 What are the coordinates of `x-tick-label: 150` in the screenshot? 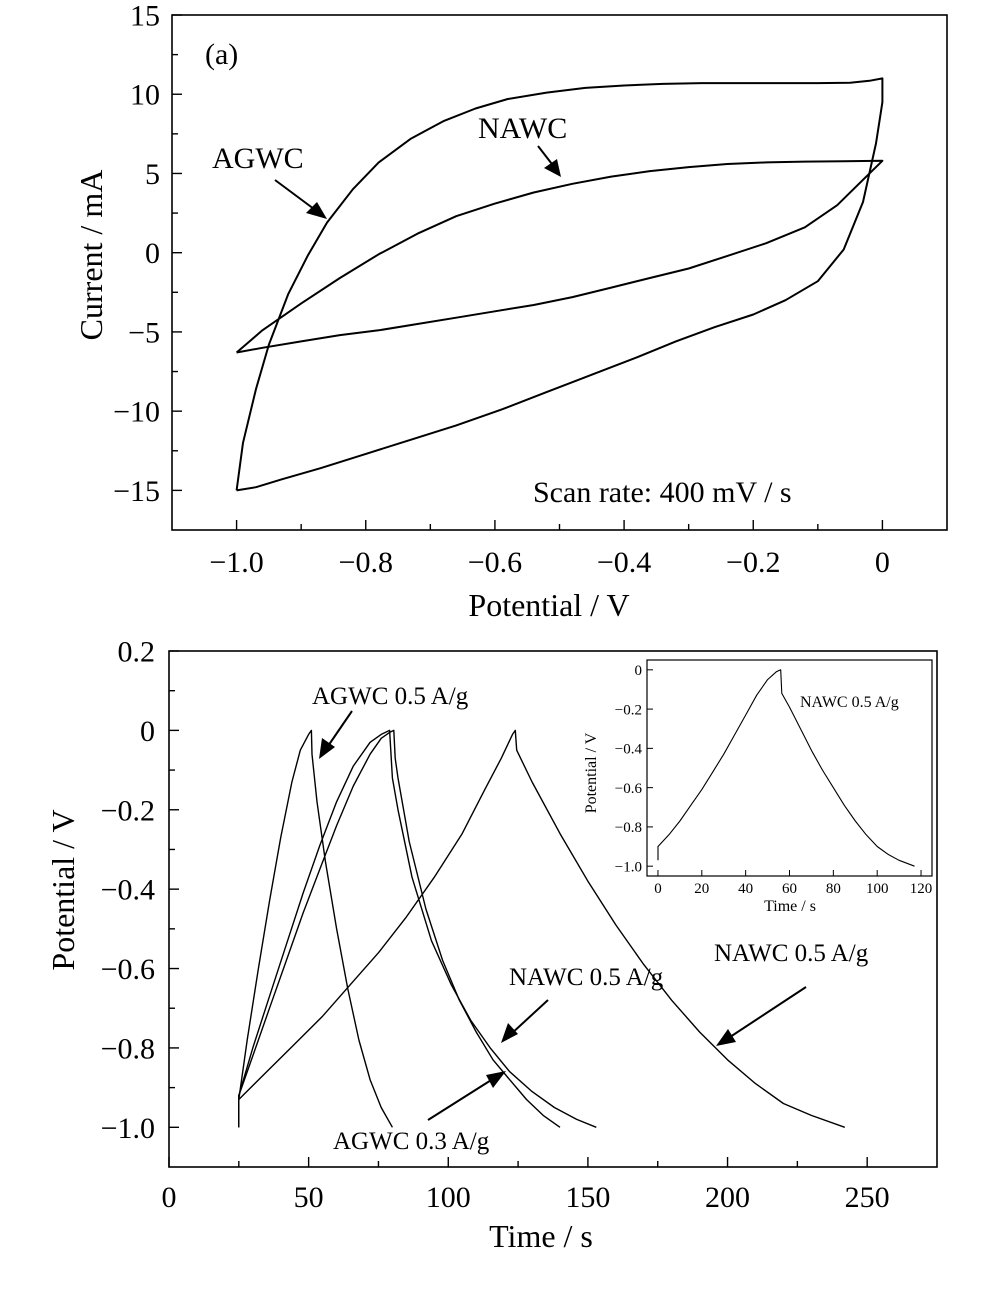 It's located at (587, 1197).